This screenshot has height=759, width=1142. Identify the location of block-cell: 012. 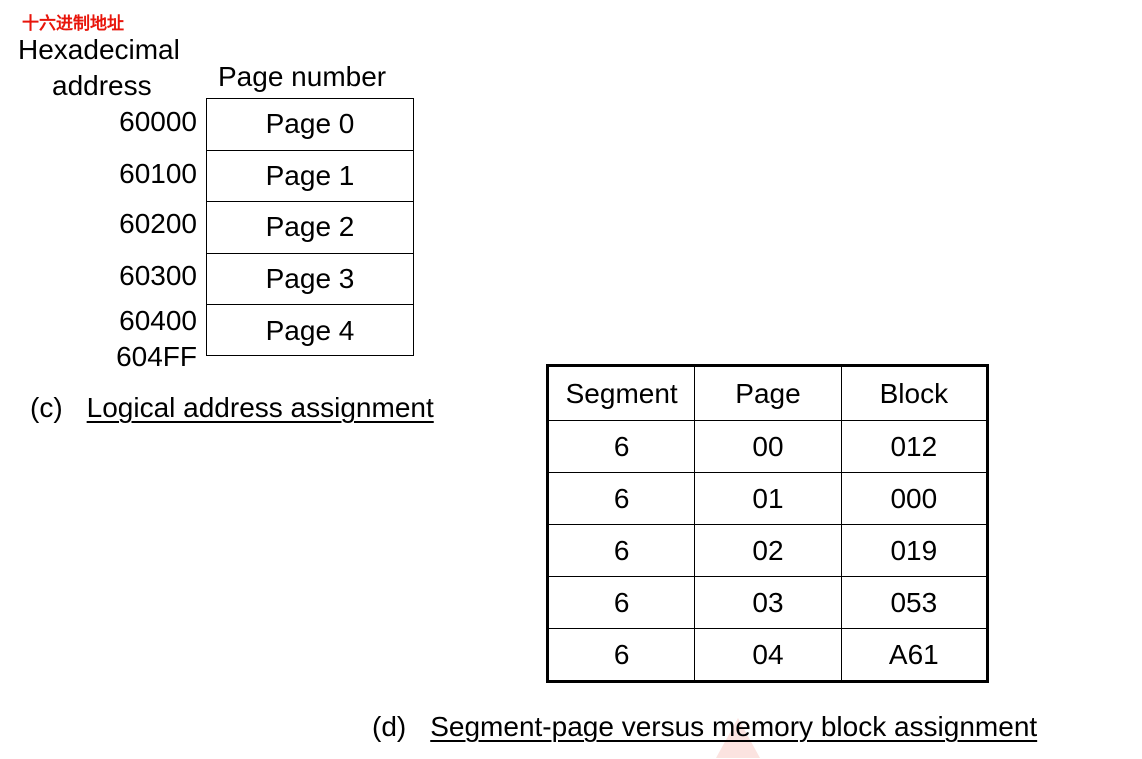
(914, 446).